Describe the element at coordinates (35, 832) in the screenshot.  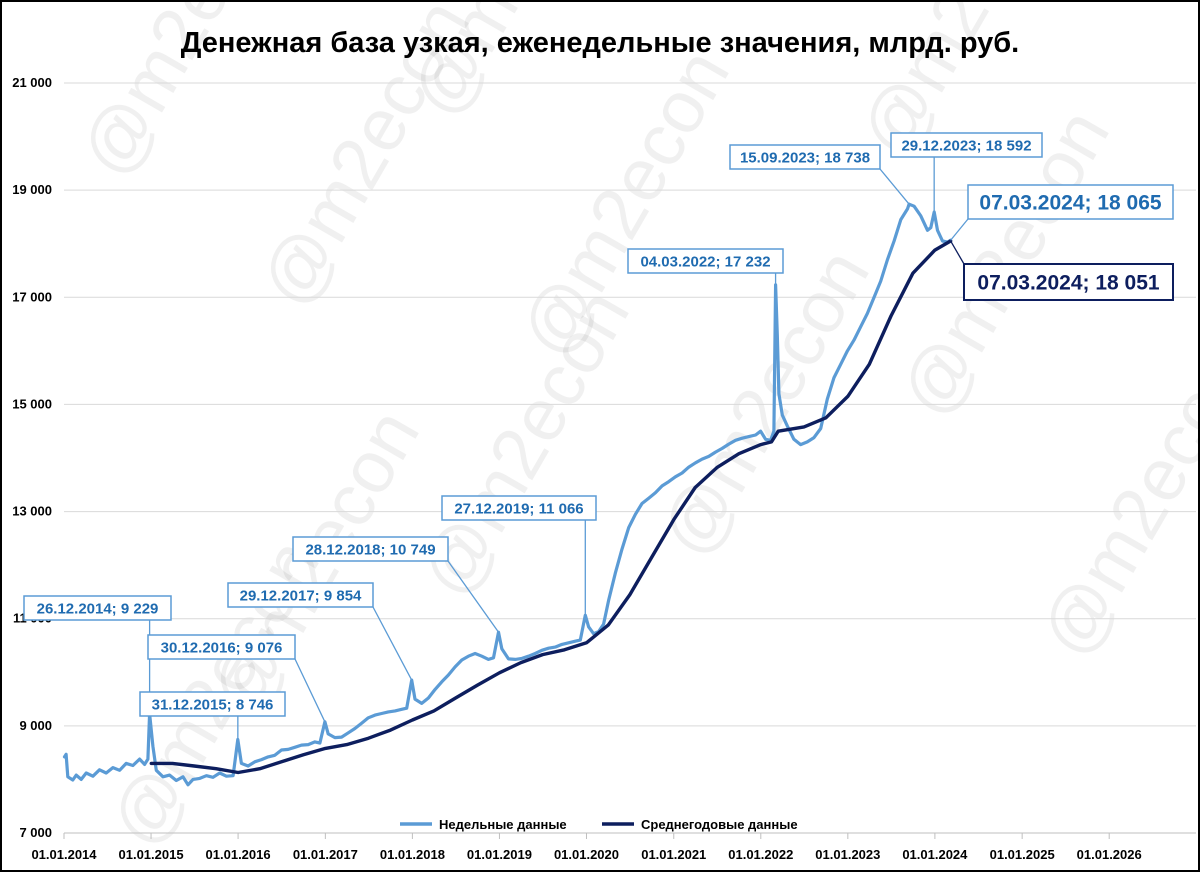
I see `y-tick-label: 7 000` at that location.